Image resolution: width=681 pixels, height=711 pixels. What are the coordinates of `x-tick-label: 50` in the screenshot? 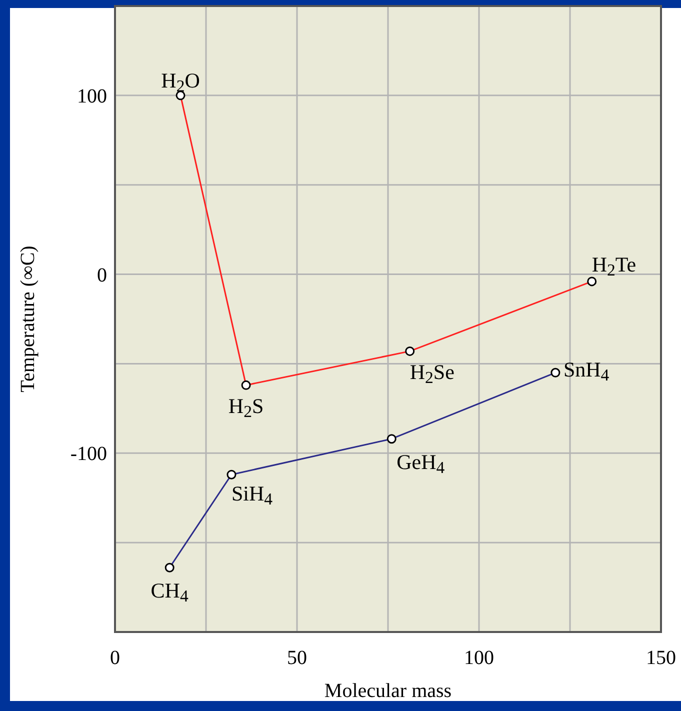 It's located at (297, 658).